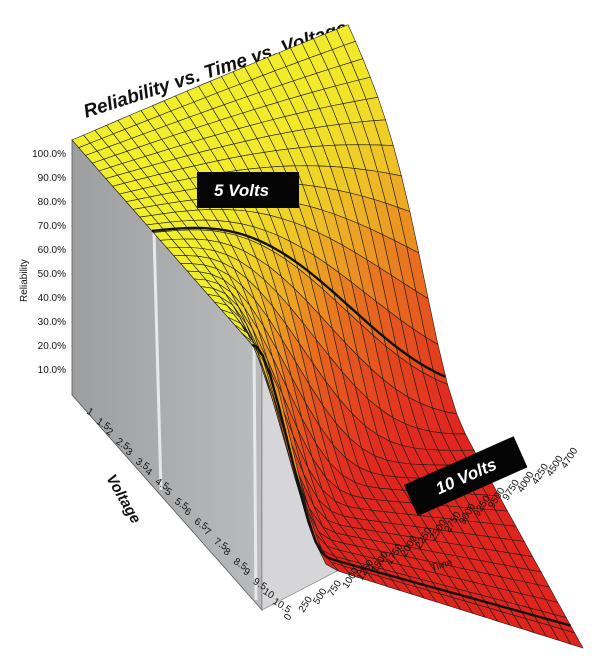 This screenshot has width=600, height=663. I want to click on reliability-tick-label: 10.0%, so click(52, 370).